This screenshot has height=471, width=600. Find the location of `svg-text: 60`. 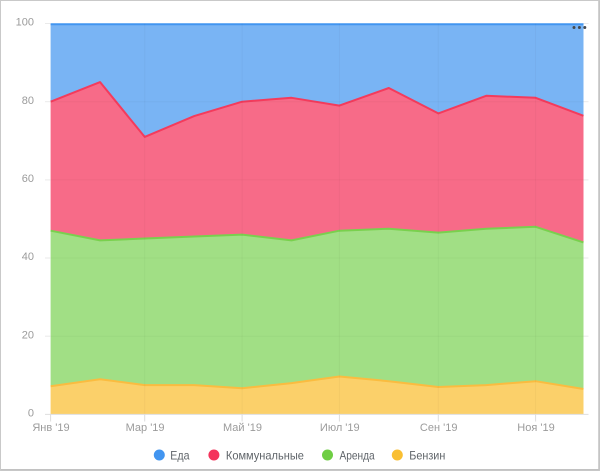

svg-text: 60 is located at coordinates (28, 179).